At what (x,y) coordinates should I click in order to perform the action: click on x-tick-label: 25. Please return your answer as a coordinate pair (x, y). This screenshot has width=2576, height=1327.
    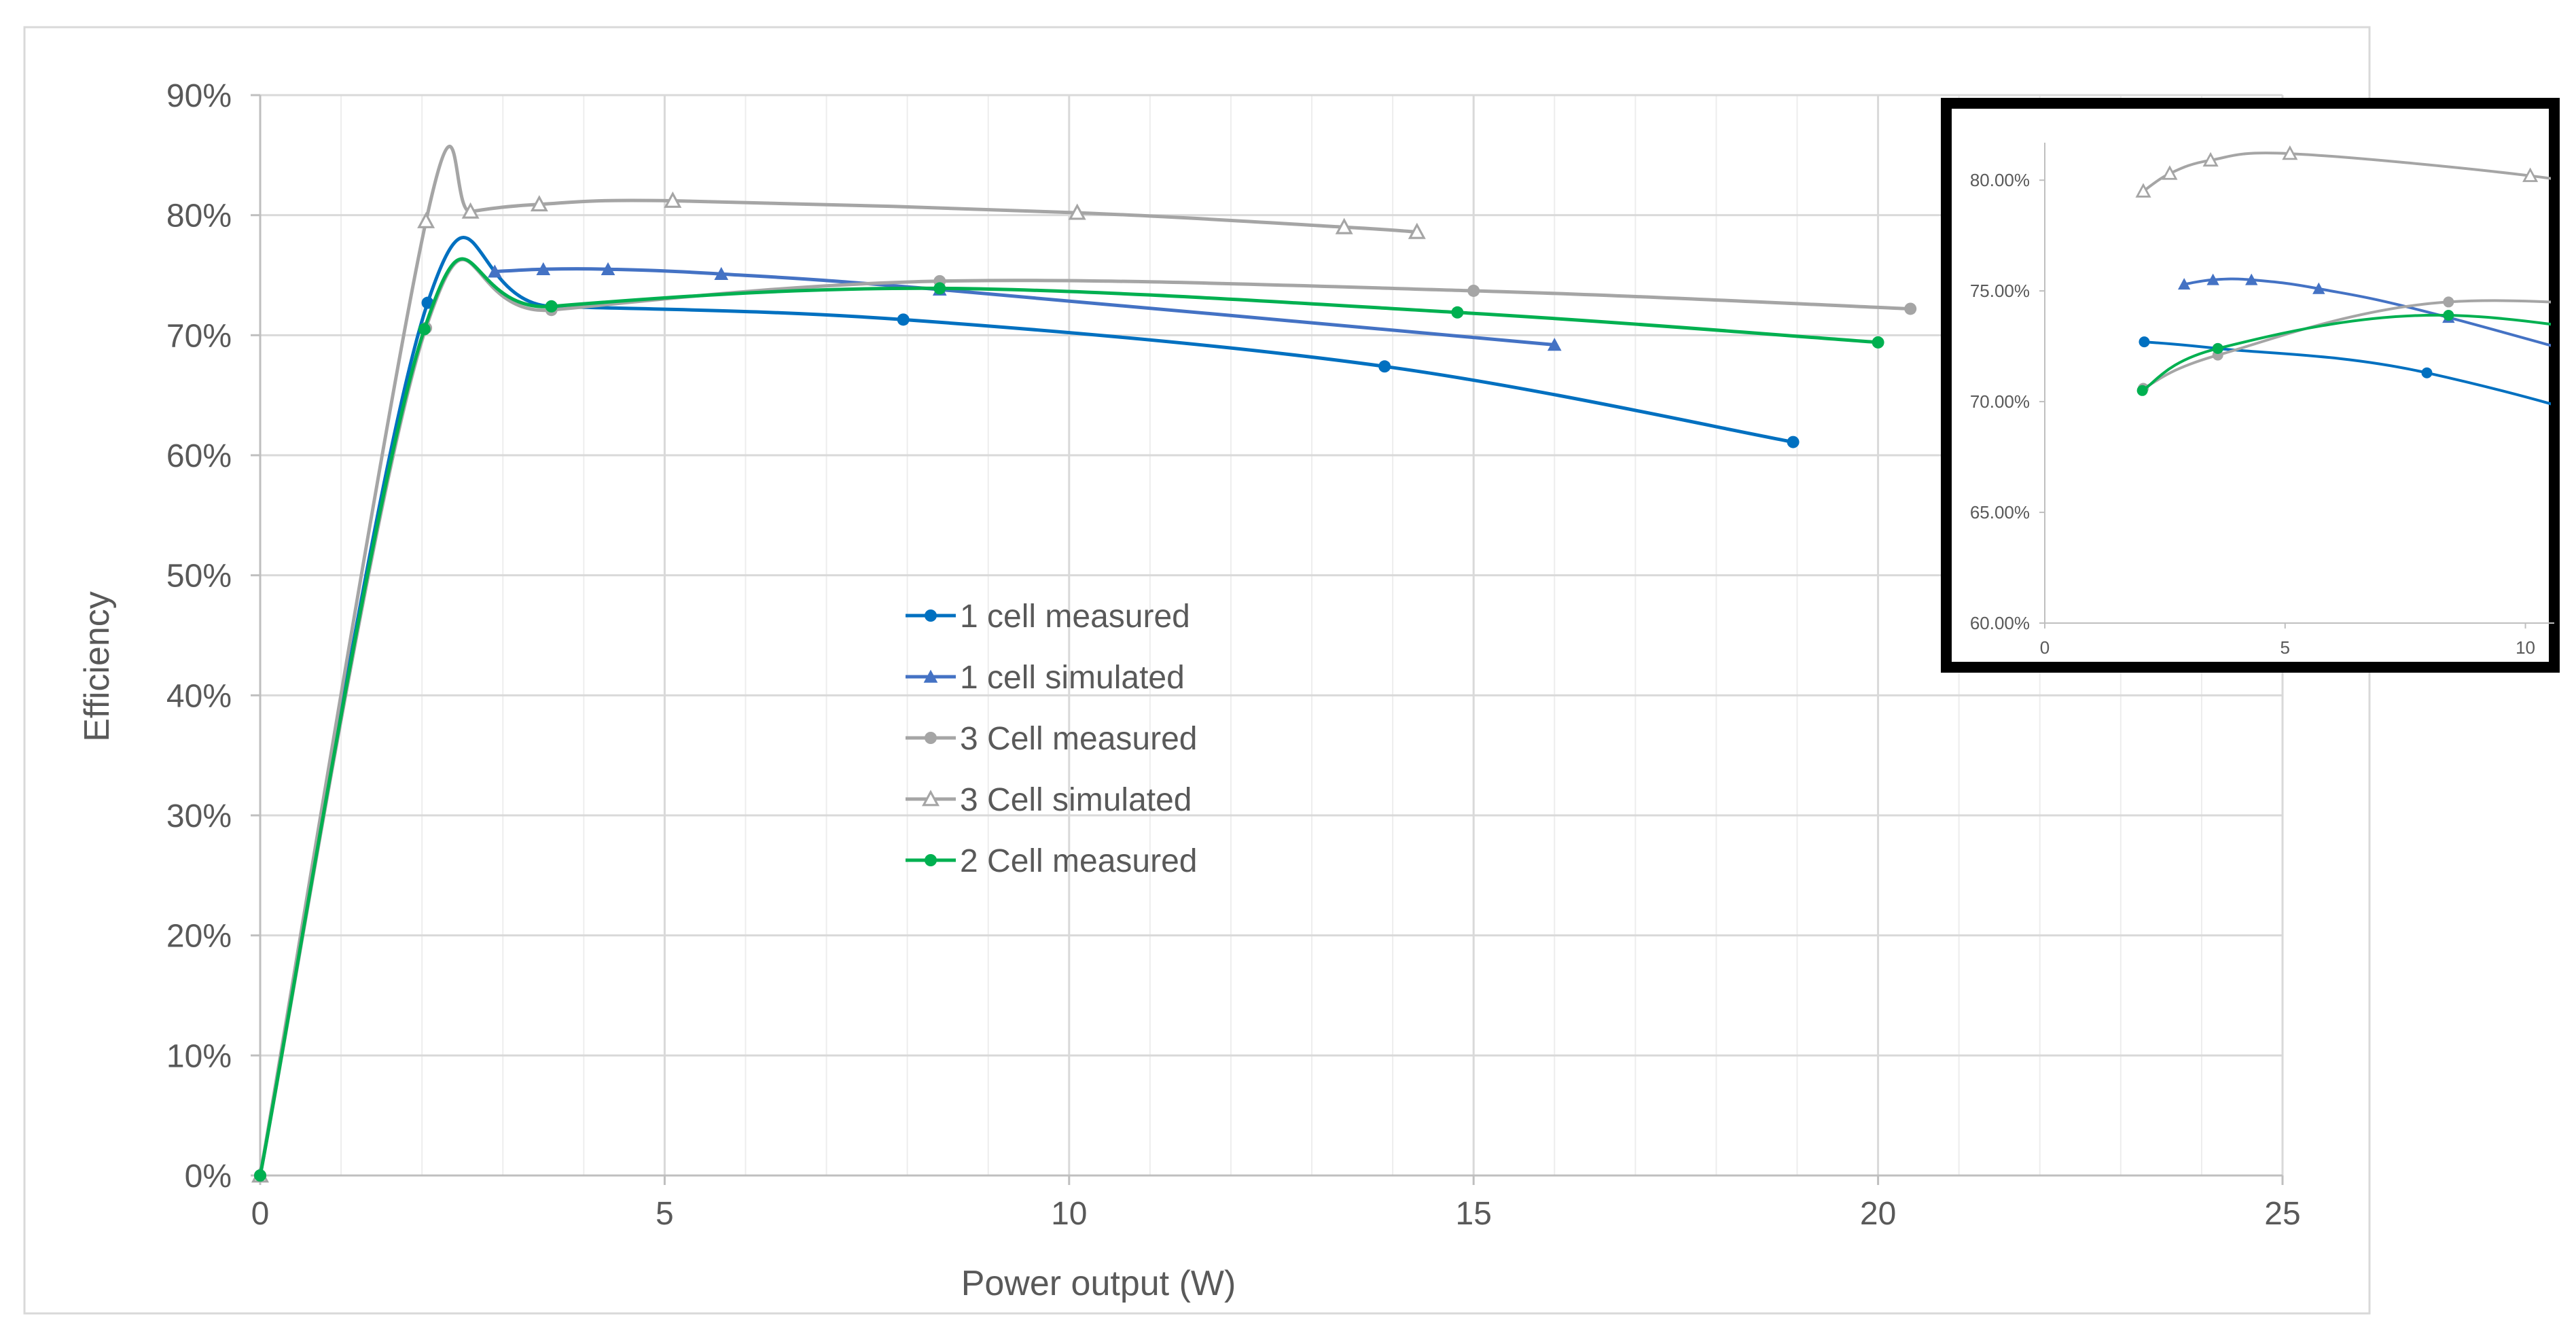
    Looking at the image, I should click on (2282, 1214).